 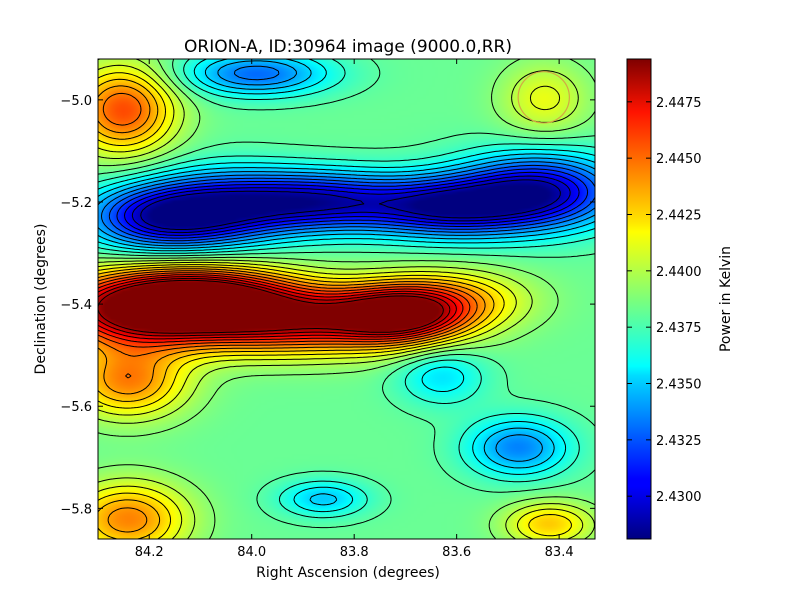 What do you see at coordinates (76, 305) in the screenshot?
I see `y-tick-label: −5.4` at bounding box center [76, 305].